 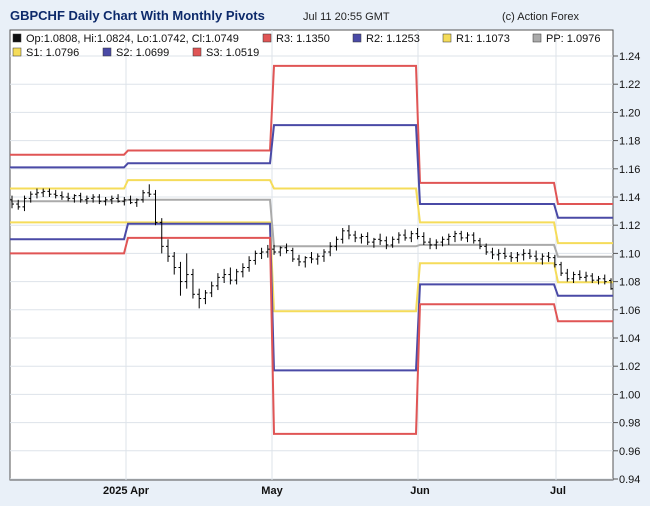 What do you see at coordinates (629, 283) in the screenshot?
I see `y-tick-label: 1.08` at bounding box center [629, 283].